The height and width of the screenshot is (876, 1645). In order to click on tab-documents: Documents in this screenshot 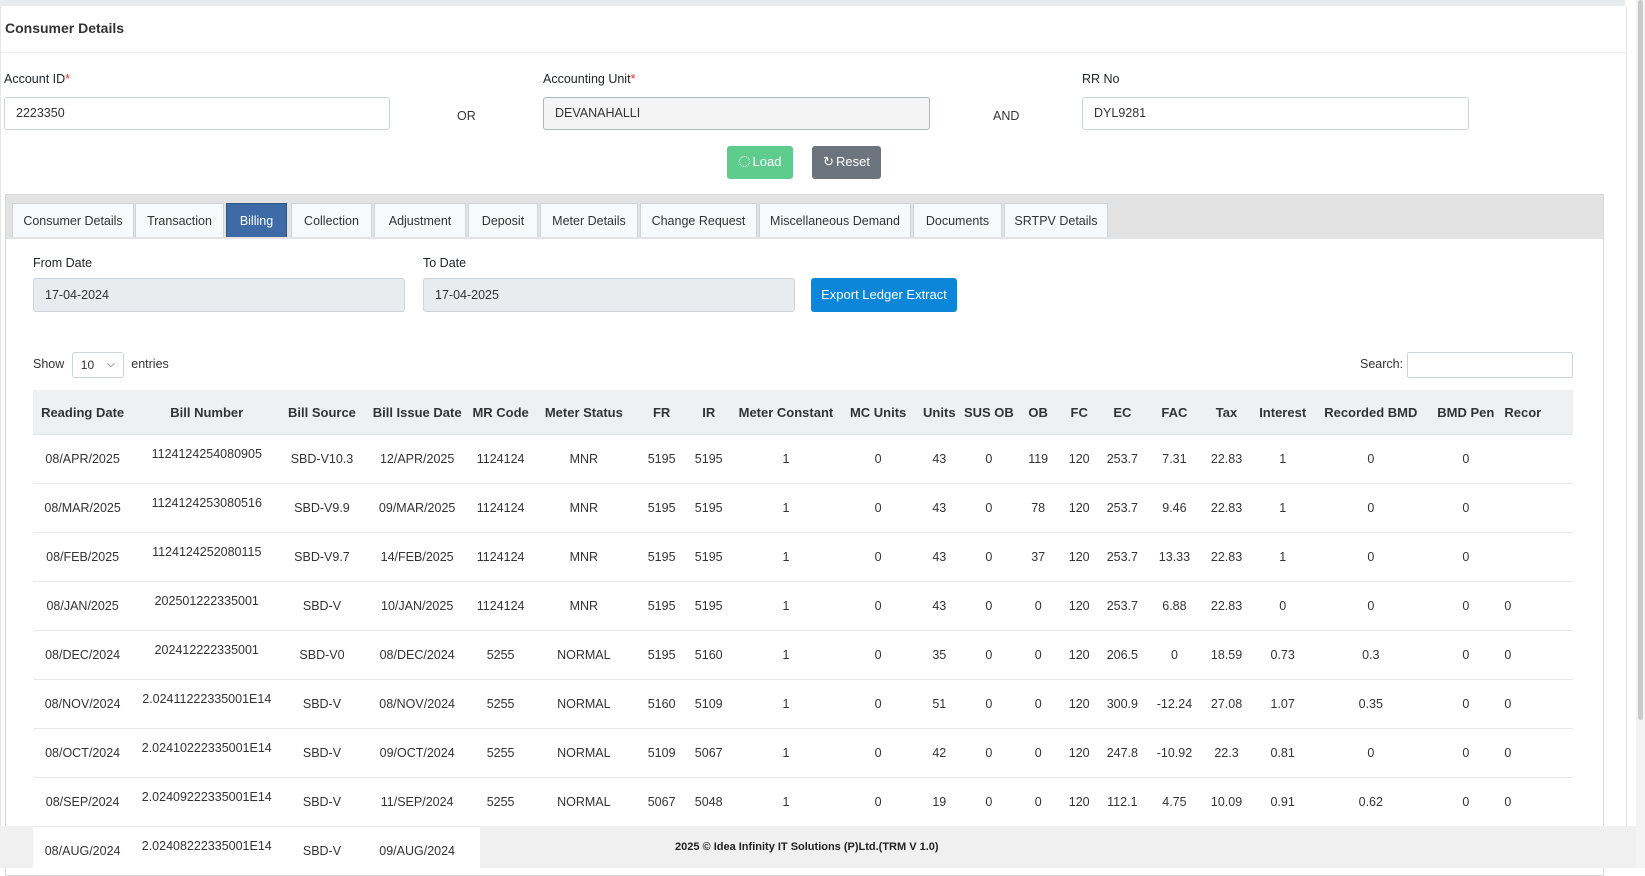, I will do `click(957, 220)`.